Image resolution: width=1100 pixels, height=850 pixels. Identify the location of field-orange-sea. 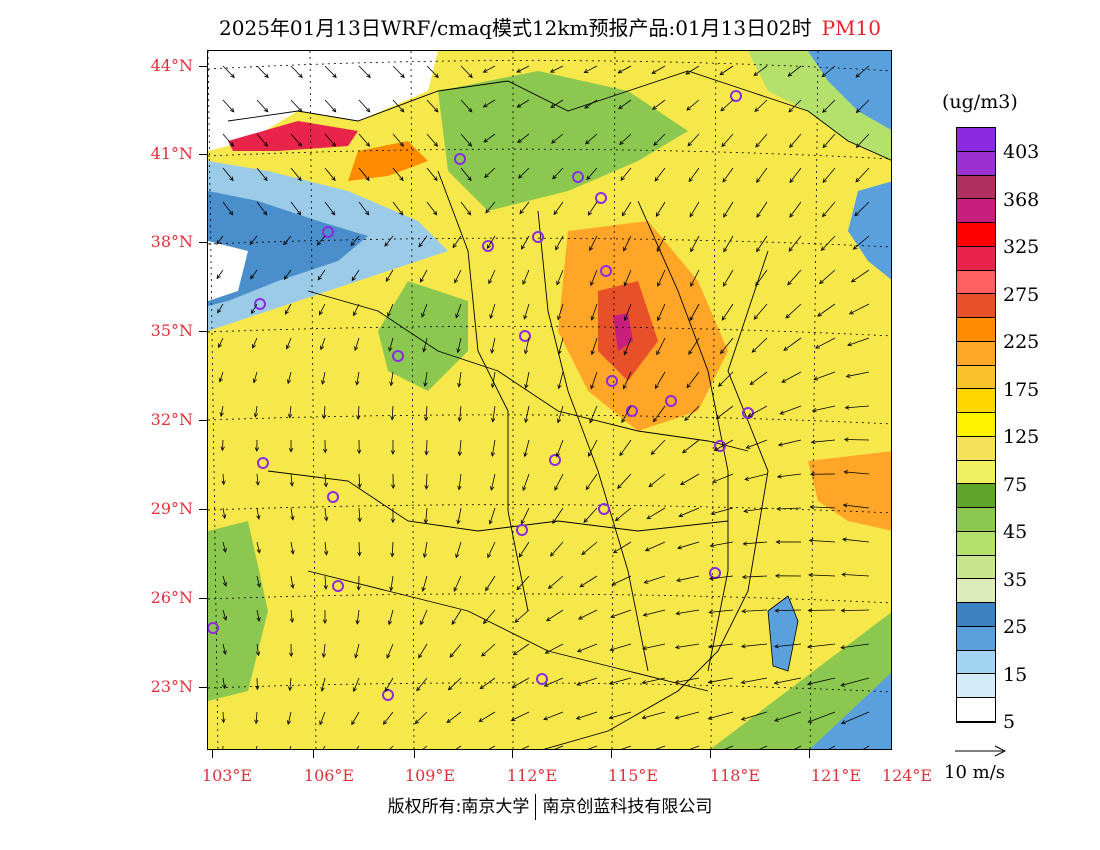
(849, 491).